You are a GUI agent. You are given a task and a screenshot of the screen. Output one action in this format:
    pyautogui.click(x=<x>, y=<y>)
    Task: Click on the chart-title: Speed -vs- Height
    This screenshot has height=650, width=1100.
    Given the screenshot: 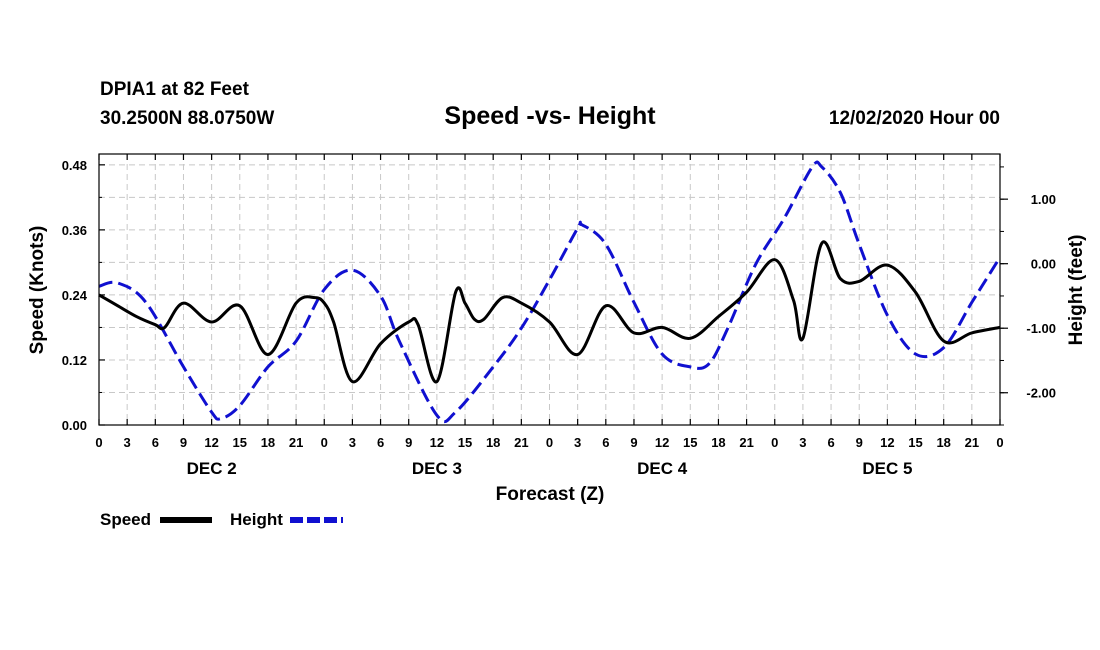 What is the action you would take?
    pyautogui.click(x=550, y=116)
    